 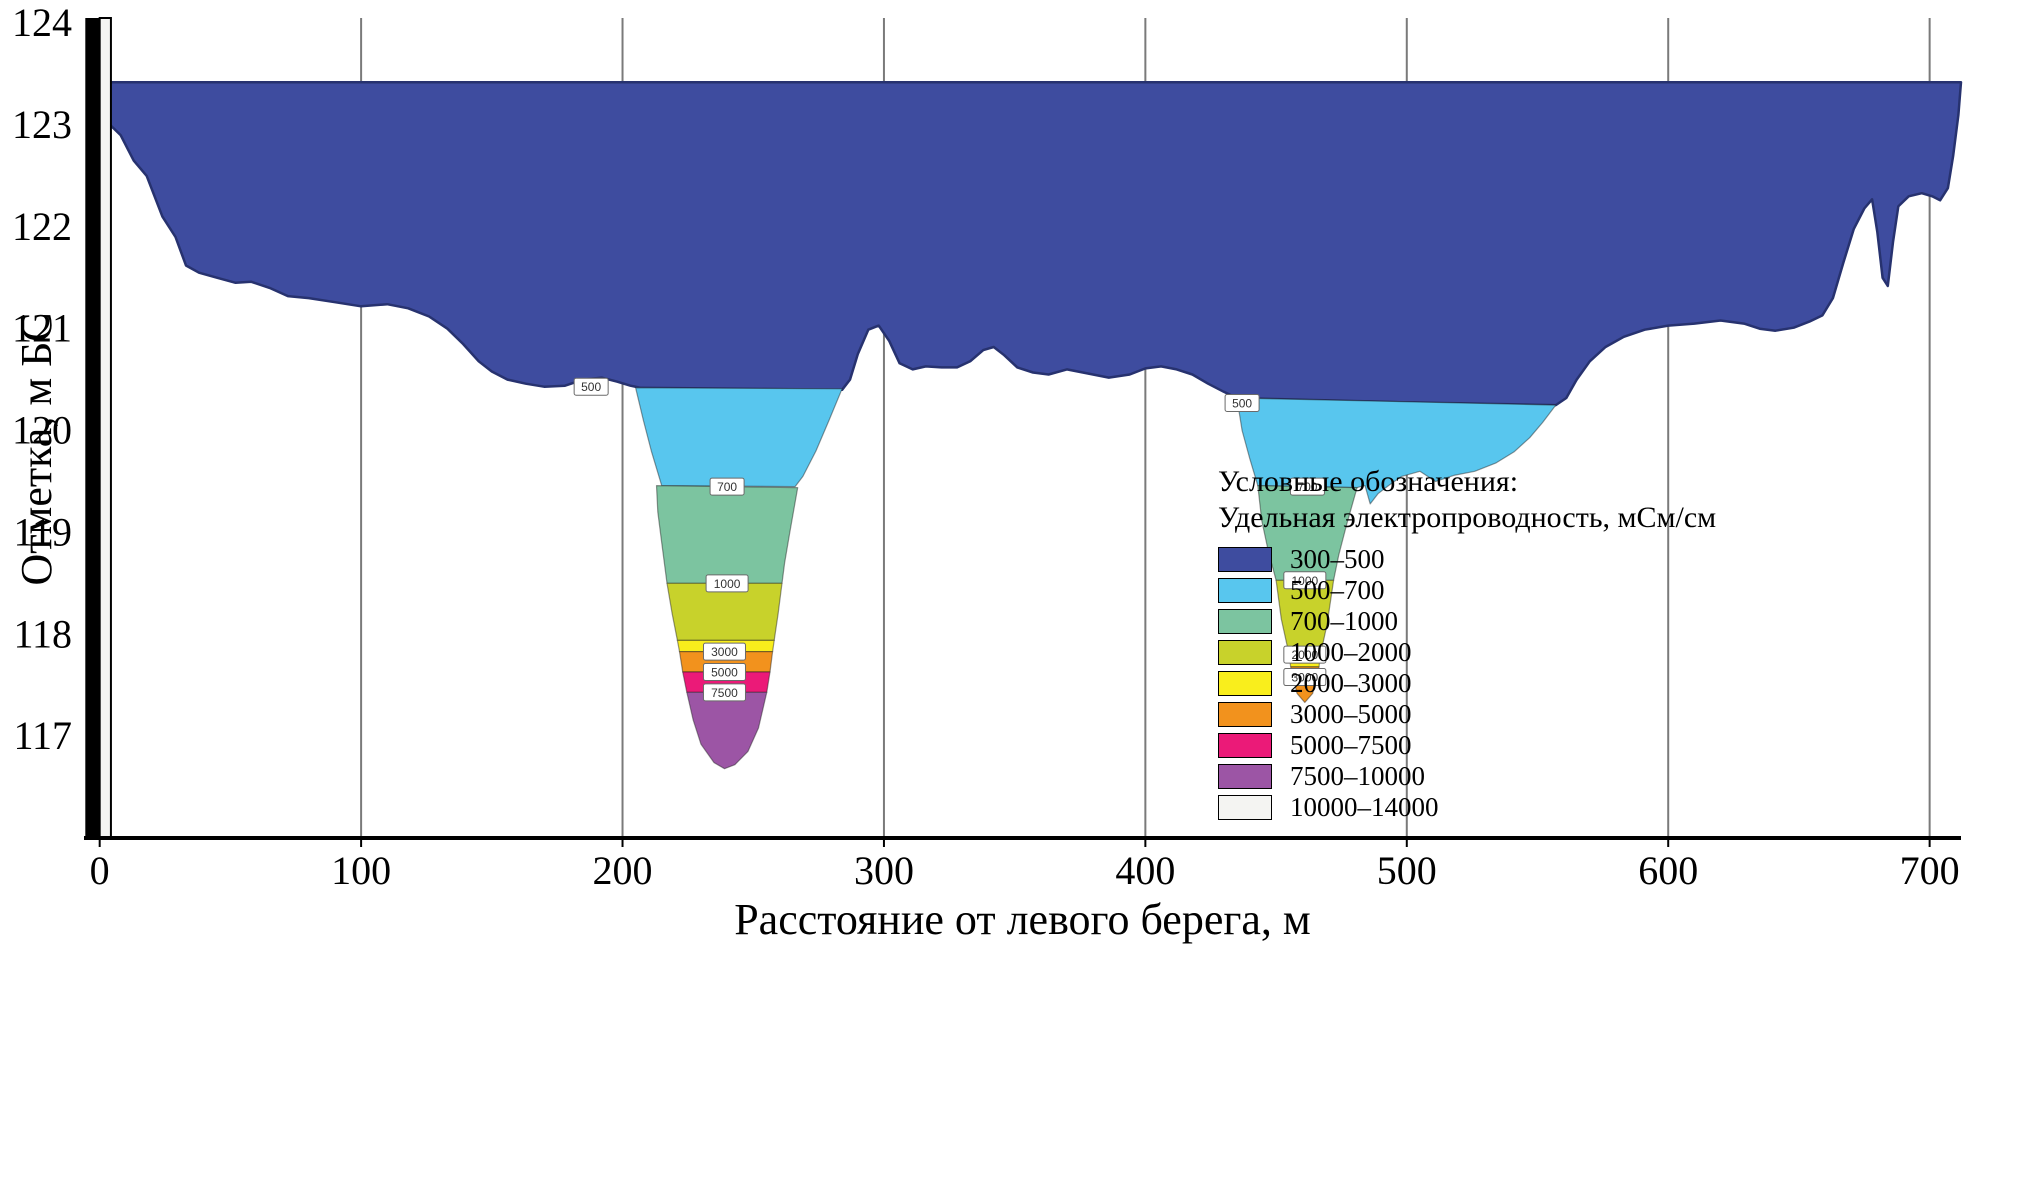 I want to click on contour-label-text: 2000, so click(x=1304, y=655).